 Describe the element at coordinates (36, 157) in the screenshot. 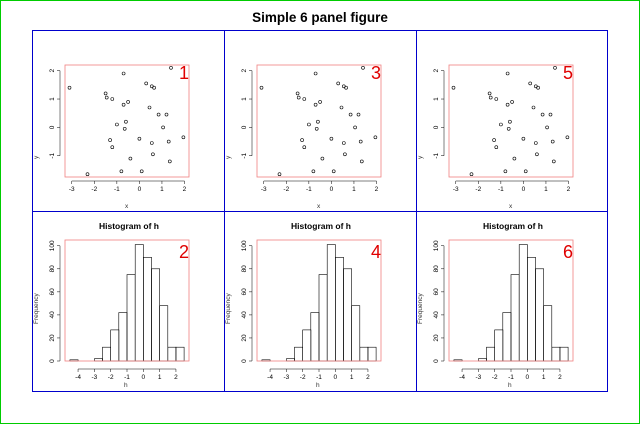

I see `y-axis-label: y` at that location.